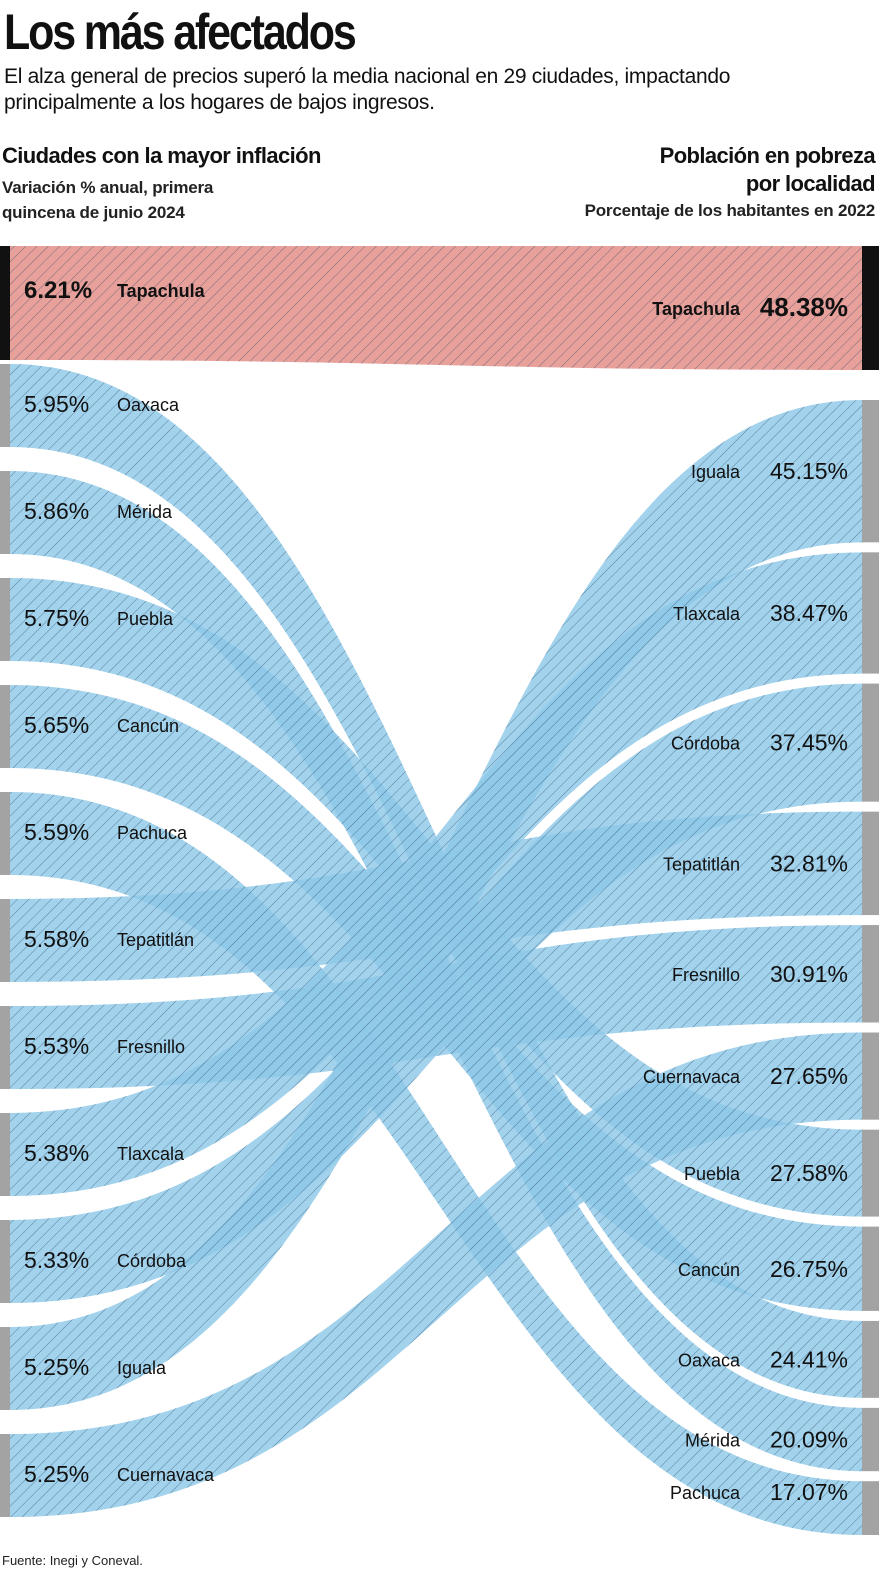  What do you see at coordinates (161, 291) in the screenshot?
I see `left-city-tapachula: Tapachula` at bounding box center [161, 291].